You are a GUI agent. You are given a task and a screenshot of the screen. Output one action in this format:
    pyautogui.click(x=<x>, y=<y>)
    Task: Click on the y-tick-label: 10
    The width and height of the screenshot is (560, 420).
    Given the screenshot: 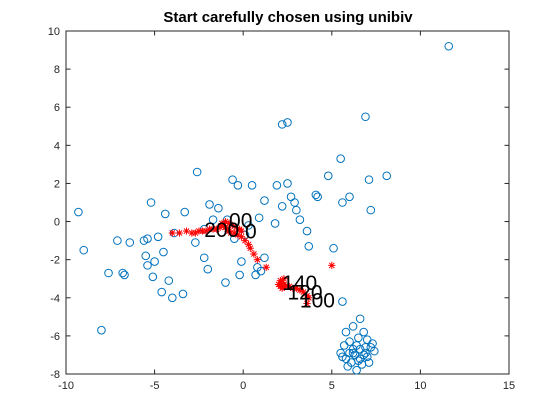 What is the action you would take?
    pyautogui.click(x=54, y=32)
    